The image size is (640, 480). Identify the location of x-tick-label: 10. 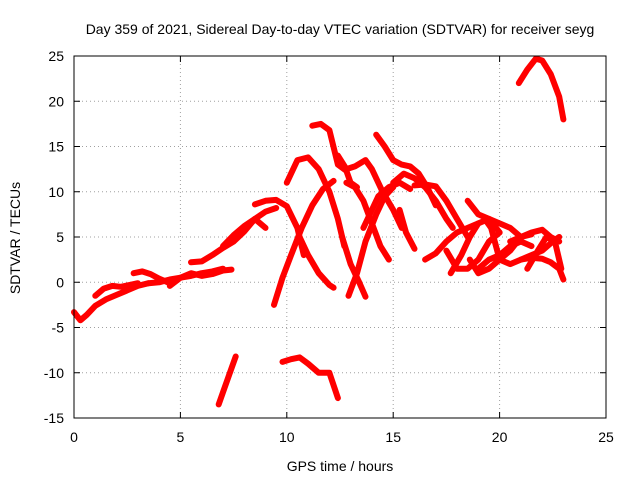
(287, 437).